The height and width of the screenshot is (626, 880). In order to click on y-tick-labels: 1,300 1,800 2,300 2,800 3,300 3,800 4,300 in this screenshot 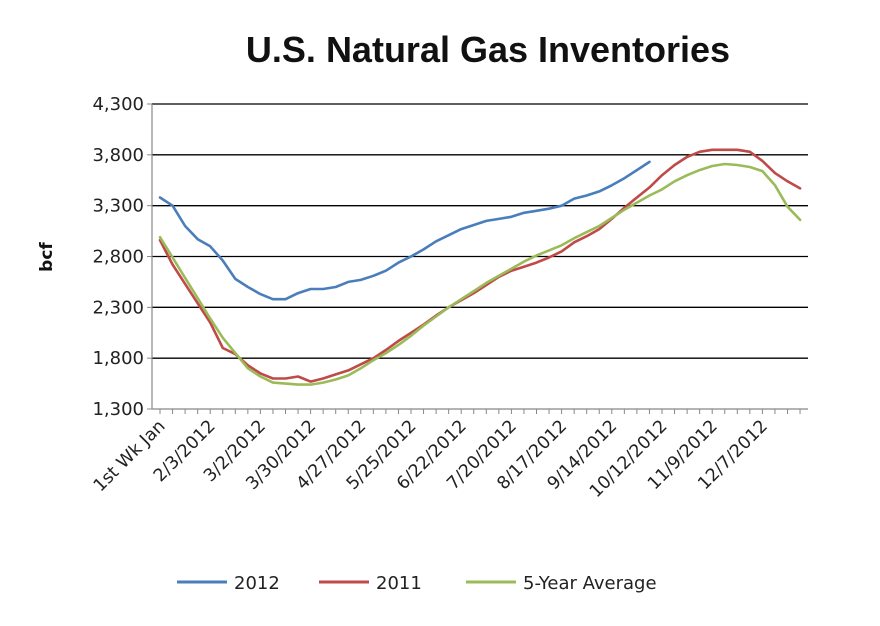, I will do `click(118, 257)`.